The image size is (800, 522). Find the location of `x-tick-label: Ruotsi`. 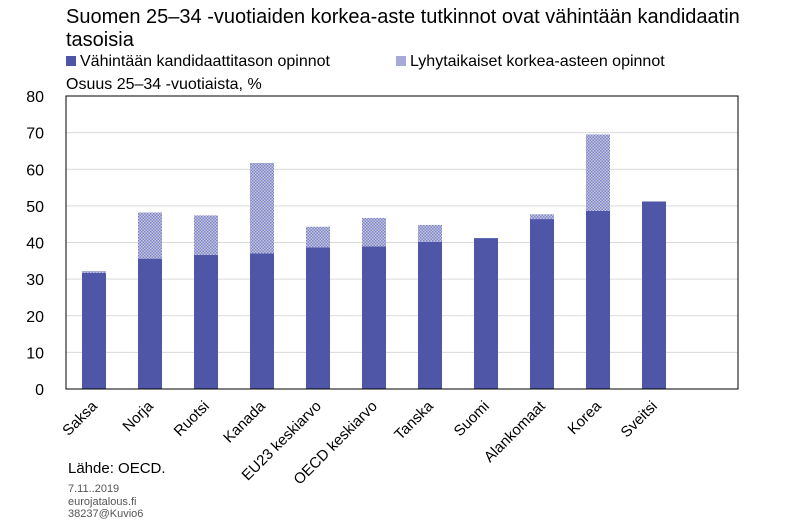

x-tick-label: Ruotsi is located at coordinates (192, 419).